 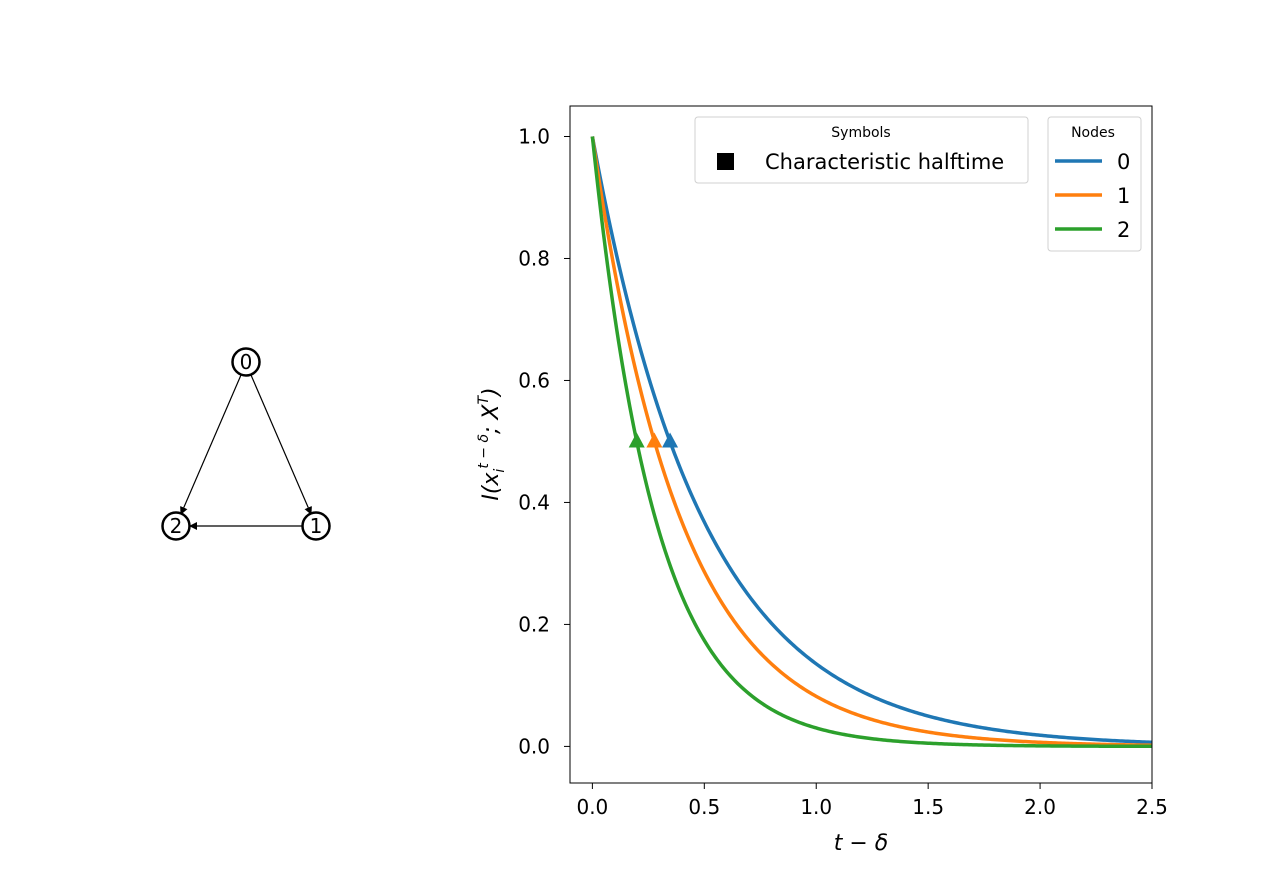 I want to click on x-tick-label: 0.5, so click(x=704, y=807).